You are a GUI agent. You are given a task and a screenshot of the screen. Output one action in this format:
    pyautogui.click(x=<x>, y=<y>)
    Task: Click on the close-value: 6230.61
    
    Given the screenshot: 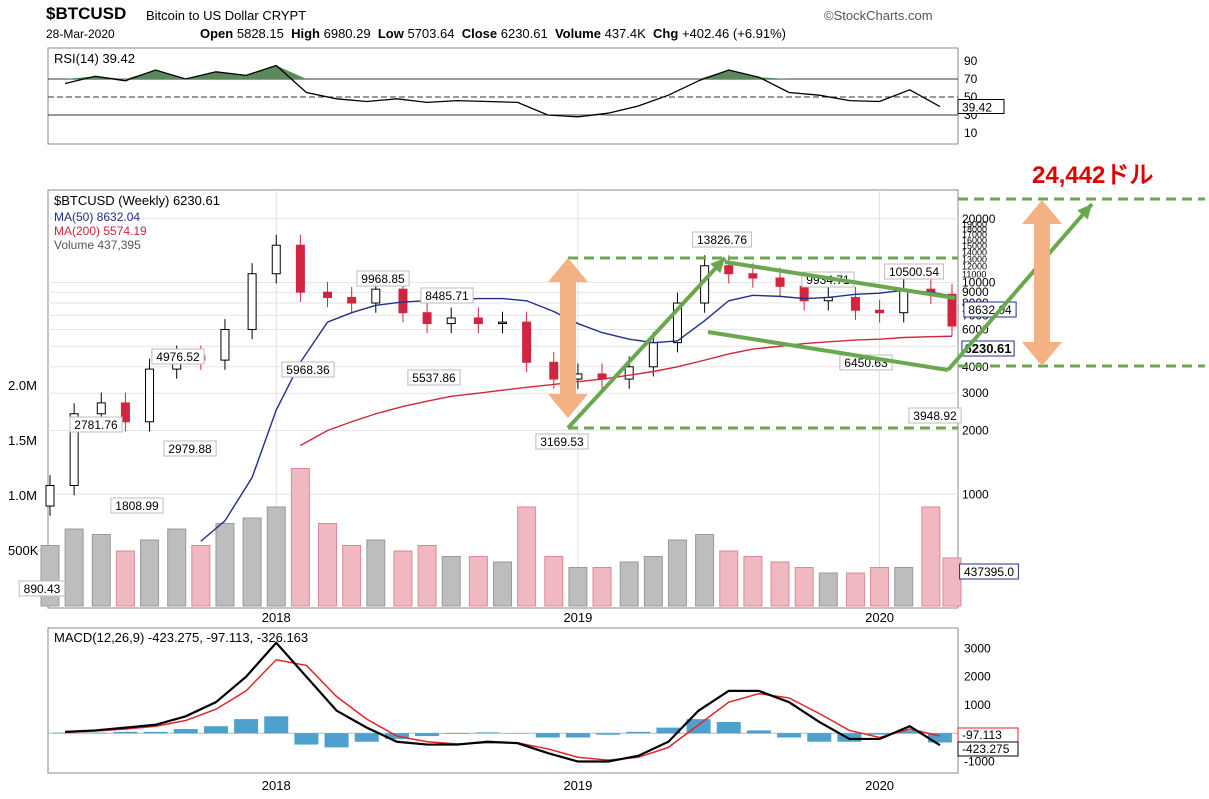 What is the action you would take?
    pyautogui.click(x=524, y=33)
    